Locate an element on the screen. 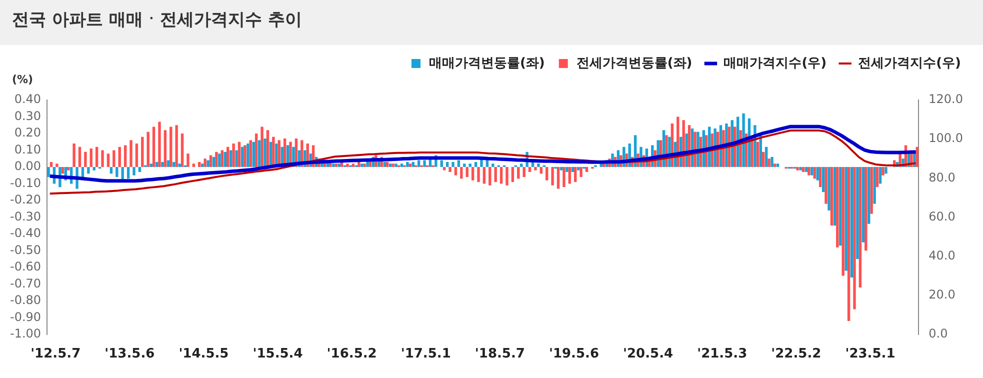 Image resolution: width=983 pixels, height=378 pixels. legend-label: 매매가격지수(우) is located at coordinates (775, 63).